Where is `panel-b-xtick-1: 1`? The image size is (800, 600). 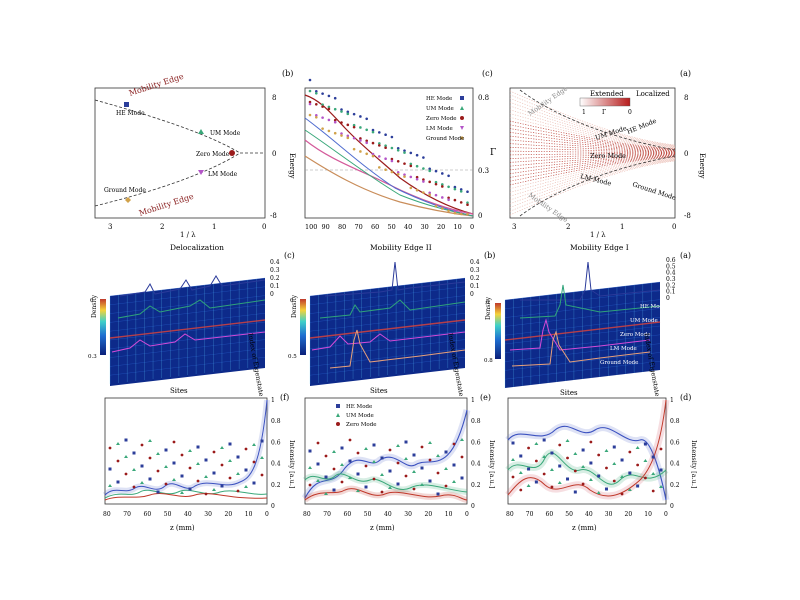
panel-b-xtick-1: 1 is located at coordinates (214, 227).